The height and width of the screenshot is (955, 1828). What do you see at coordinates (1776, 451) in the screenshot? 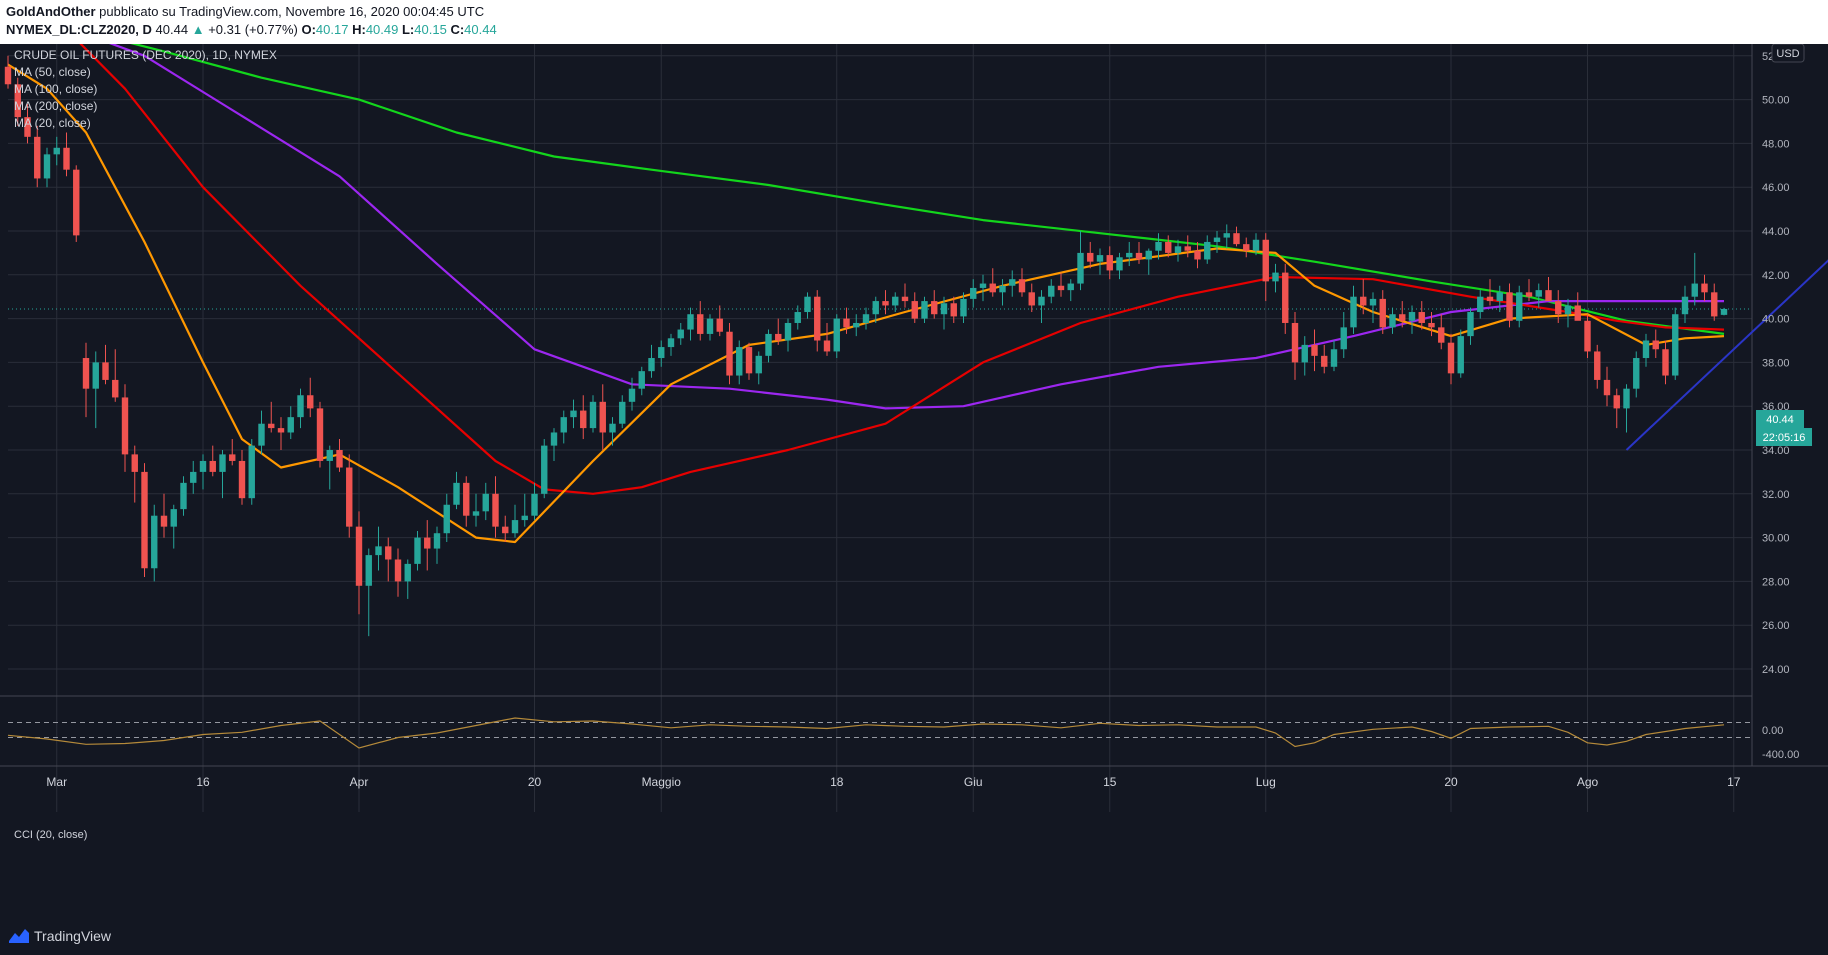
I see `price-tick-label: 34.00` at bounding box center [1776, 451].